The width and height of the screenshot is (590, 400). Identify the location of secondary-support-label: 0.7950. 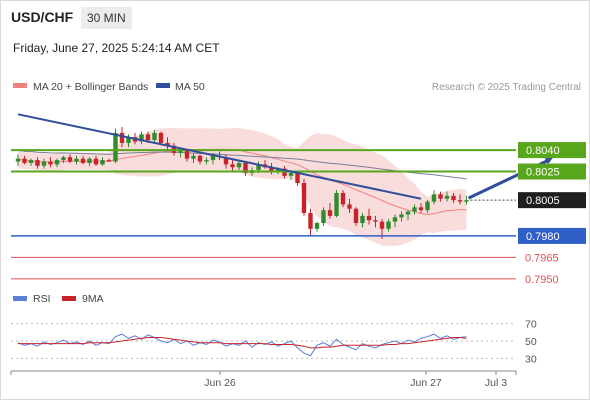
(542, 280).